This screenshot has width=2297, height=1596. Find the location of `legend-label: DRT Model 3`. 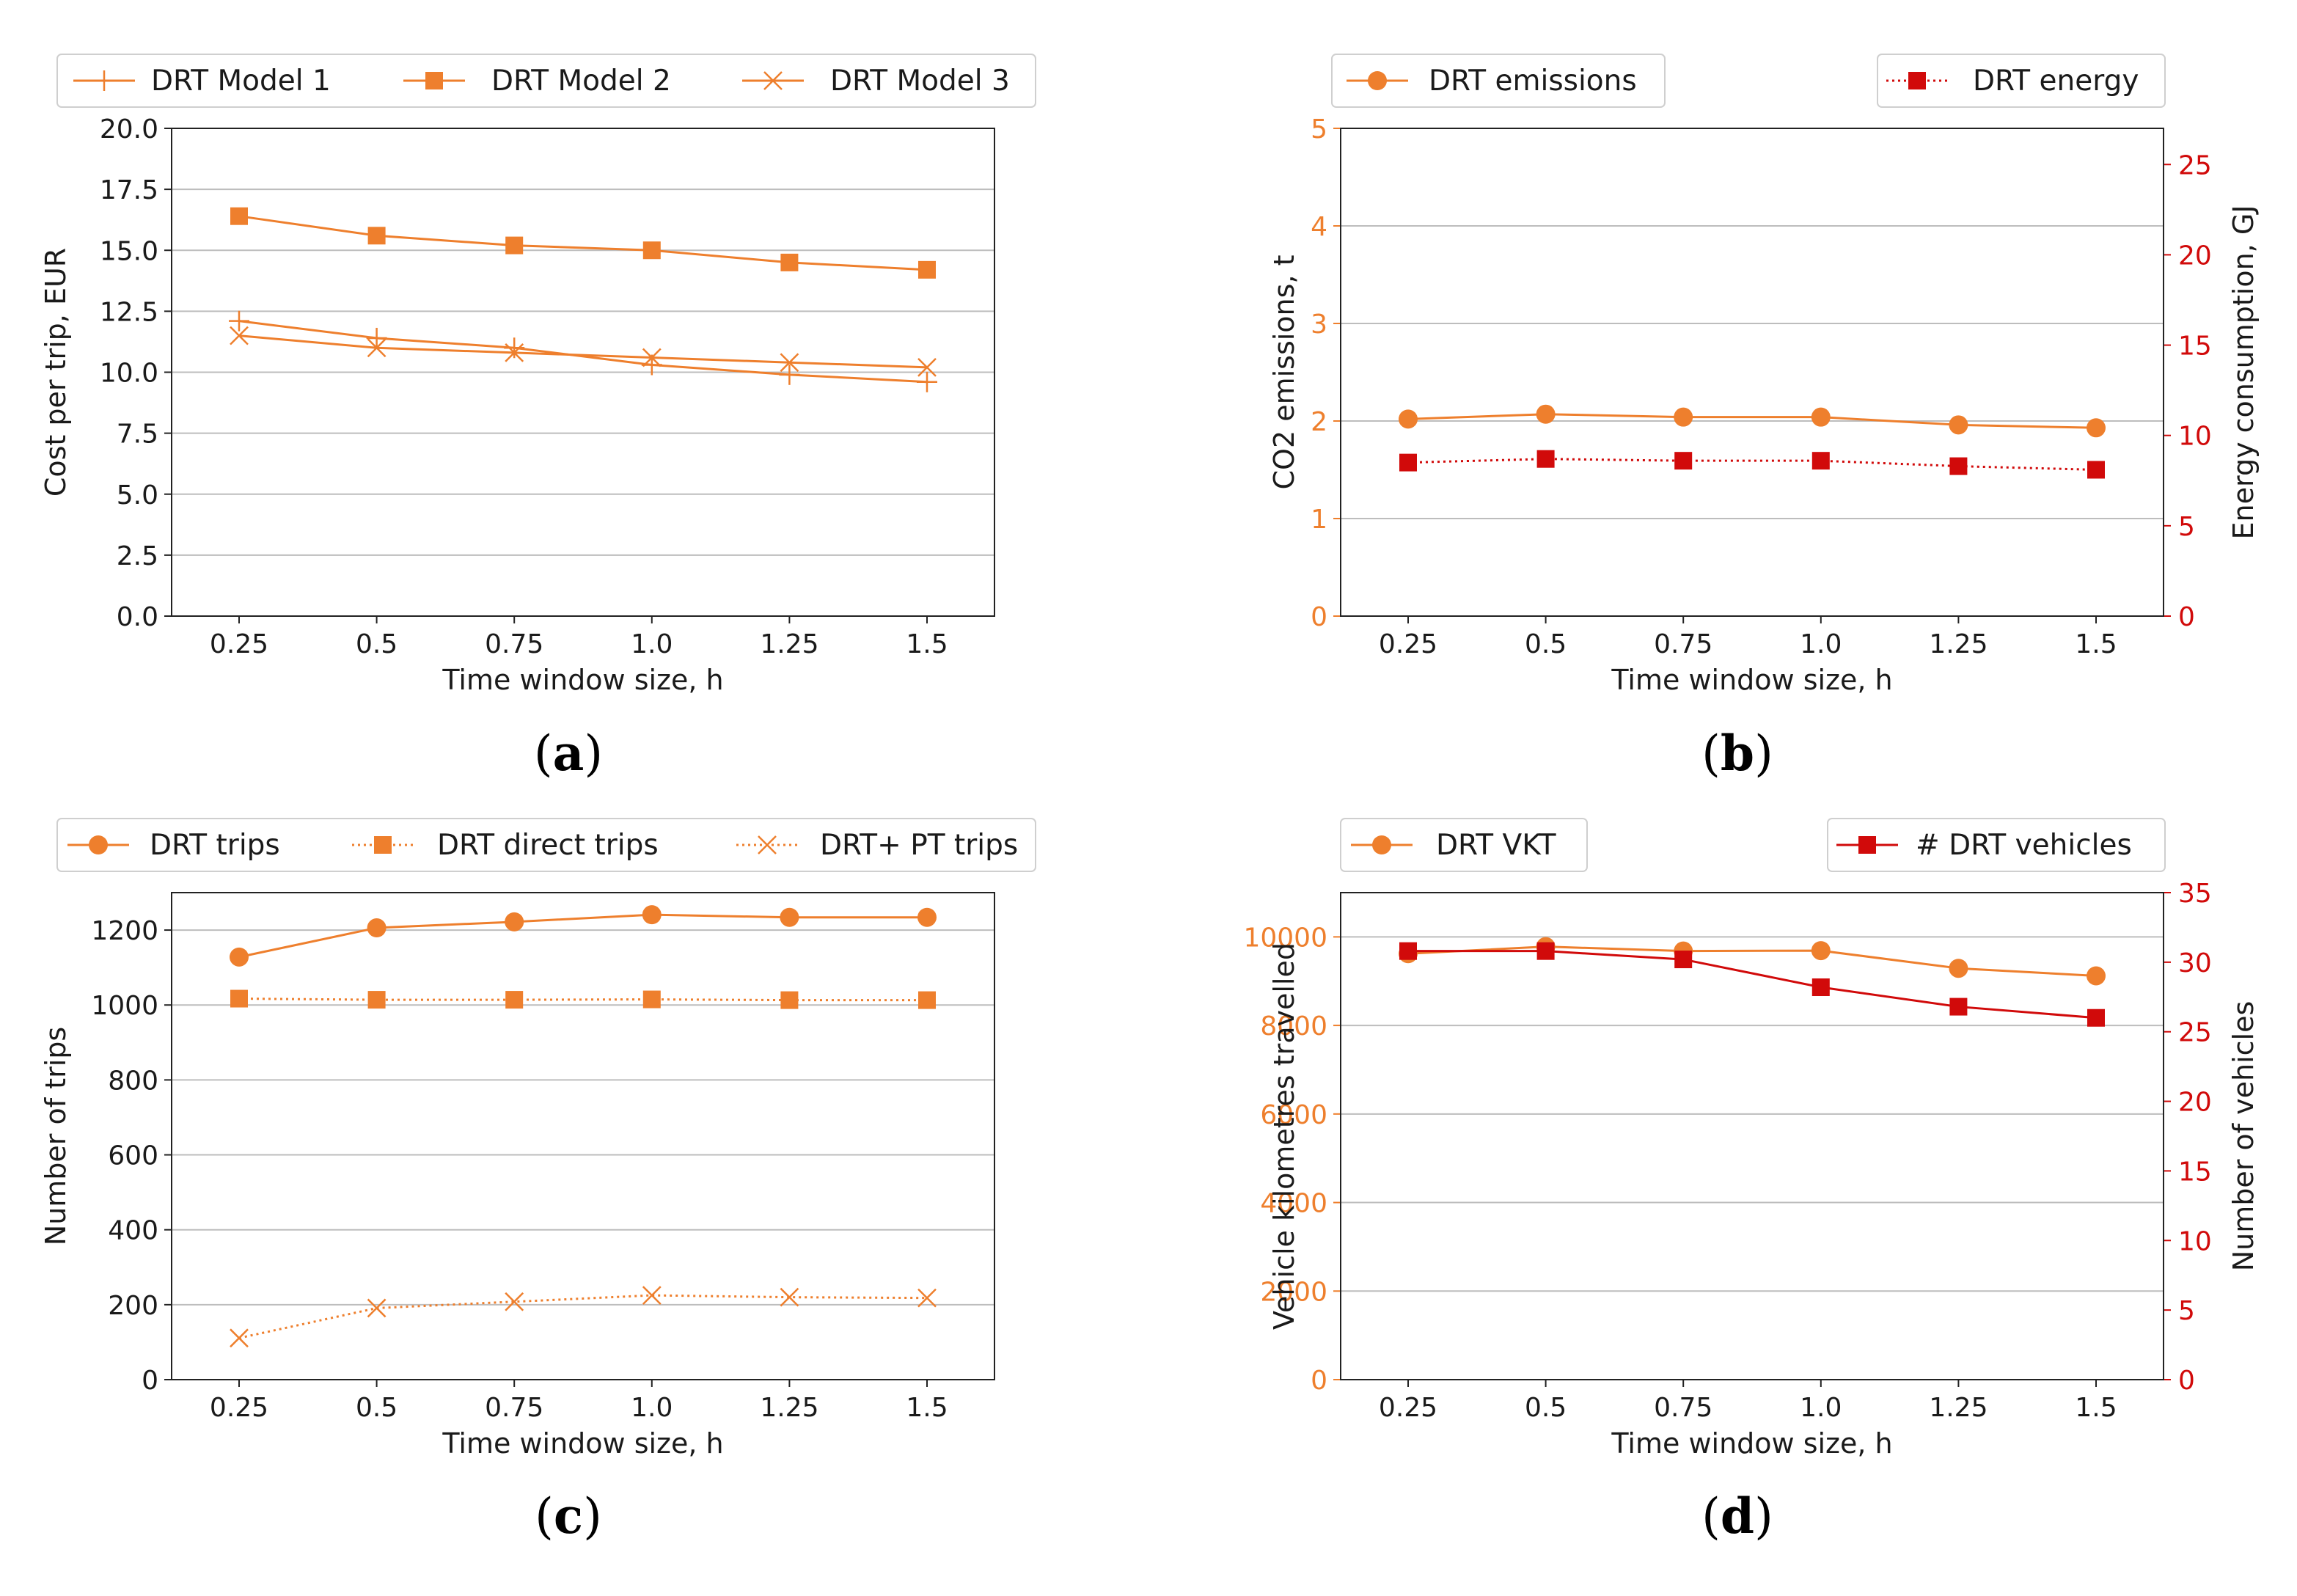

legend-label: DRT Model 3 is located at coordinates (920, 81).